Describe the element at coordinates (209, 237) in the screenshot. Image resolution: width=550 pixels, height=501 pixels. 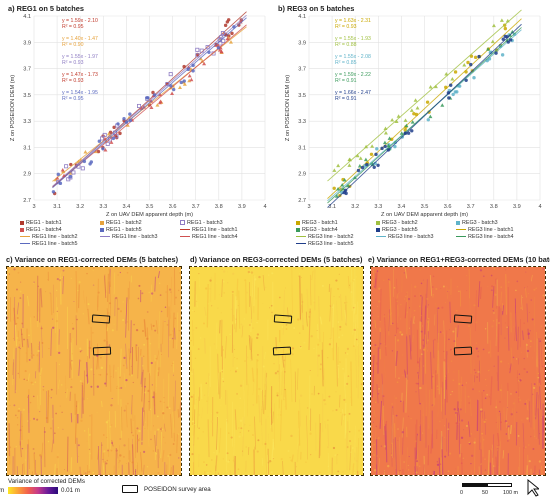
I see `legend-item: REG1 line - batch4` at that location.